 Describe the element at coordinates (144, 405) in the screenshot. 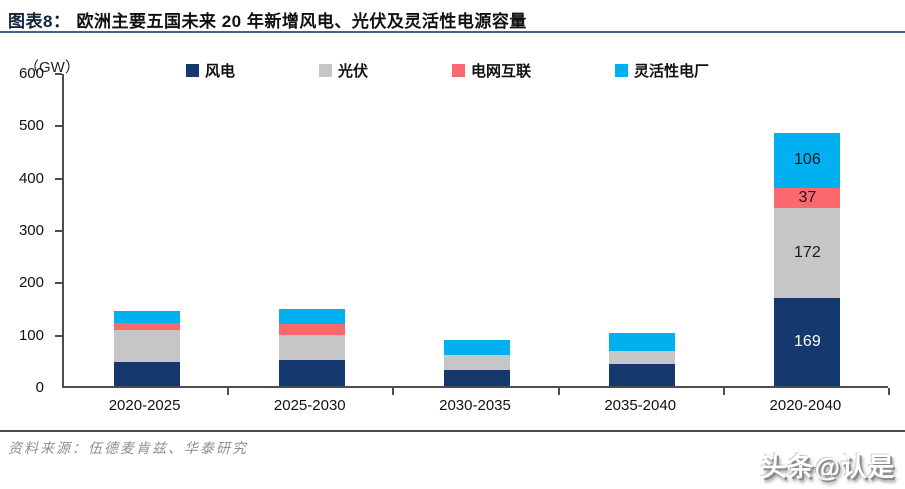

I see `x-category-label: 2020-2025` at that location.